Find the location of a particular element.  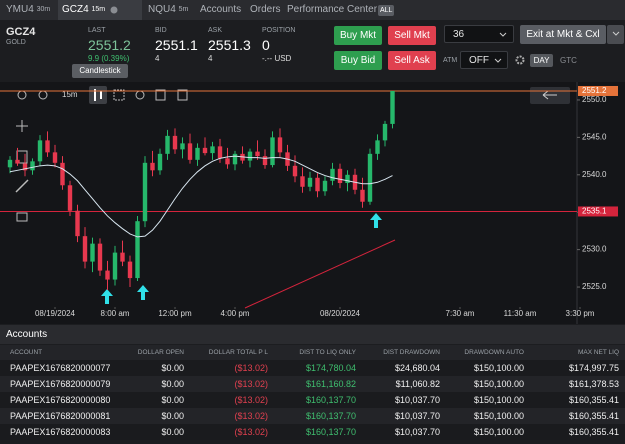

cell: $24,680.04 is located at coordinates (404, 368).